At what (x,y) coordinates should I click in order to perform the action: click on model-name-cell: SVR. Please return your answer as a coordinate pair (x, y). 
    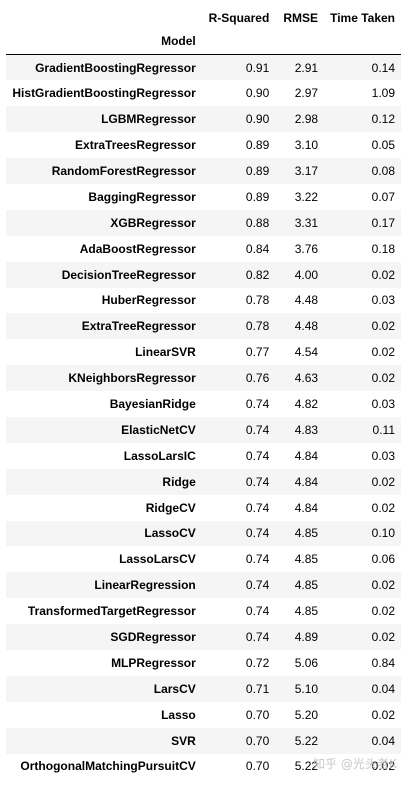
    Looking at the image, I should click on (183, 740).